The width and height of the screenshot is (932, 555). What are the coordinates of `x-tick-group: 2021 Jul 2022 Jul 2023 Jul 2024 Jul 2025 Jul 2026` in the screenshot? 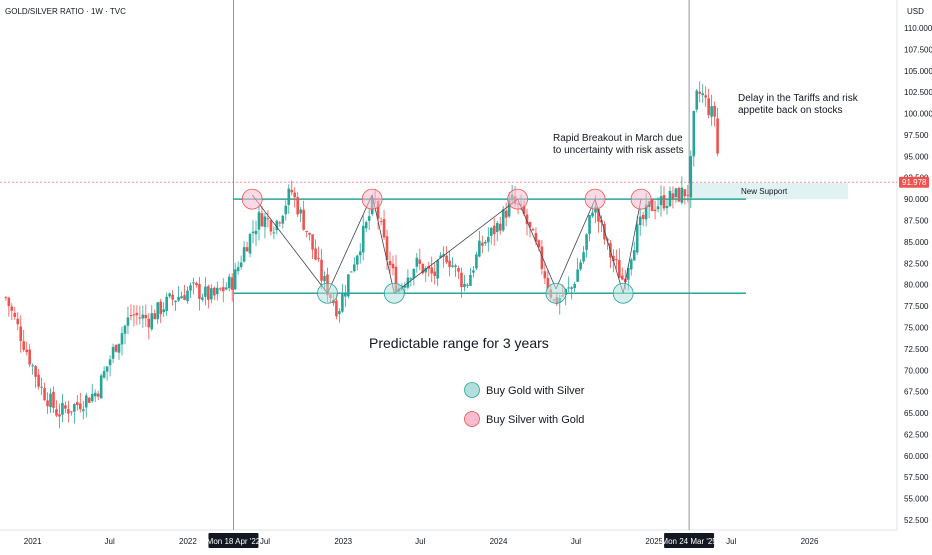 It's located at (421, 541).